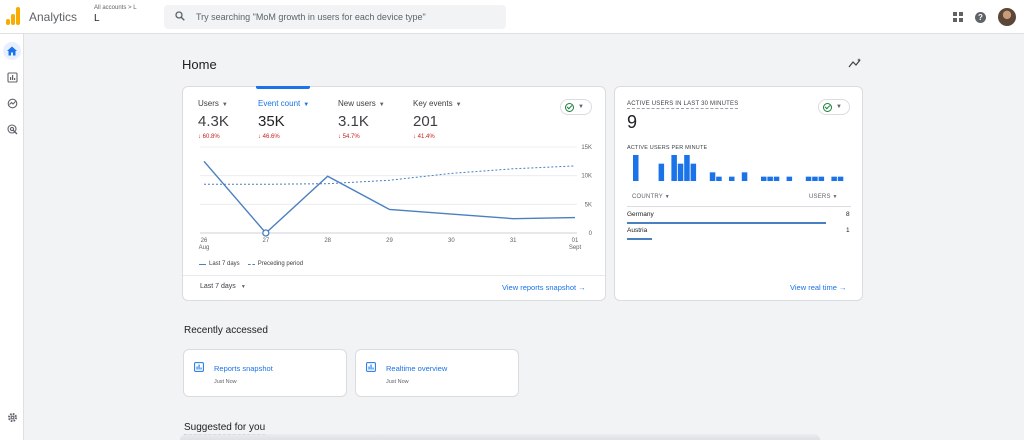  What do you see at coordinates (513, 241) in the screenshot?
I see `x-tick-label: 31` at bounding box center [513, 241].